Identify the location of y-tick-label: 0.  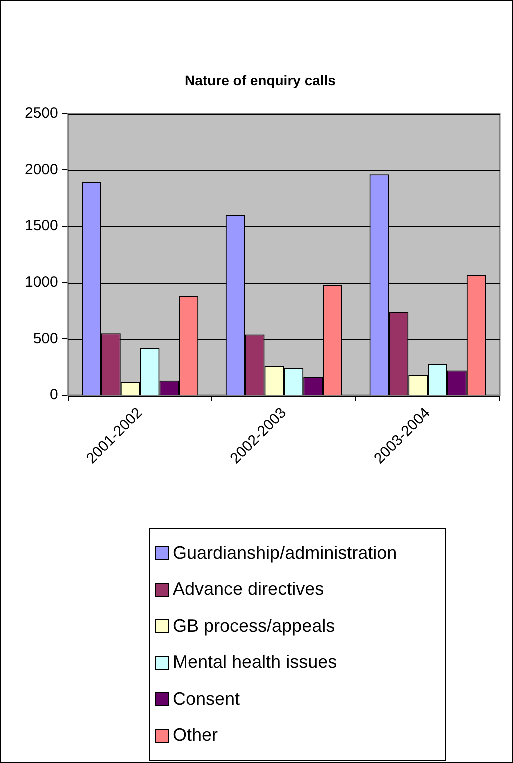
(54, 395).